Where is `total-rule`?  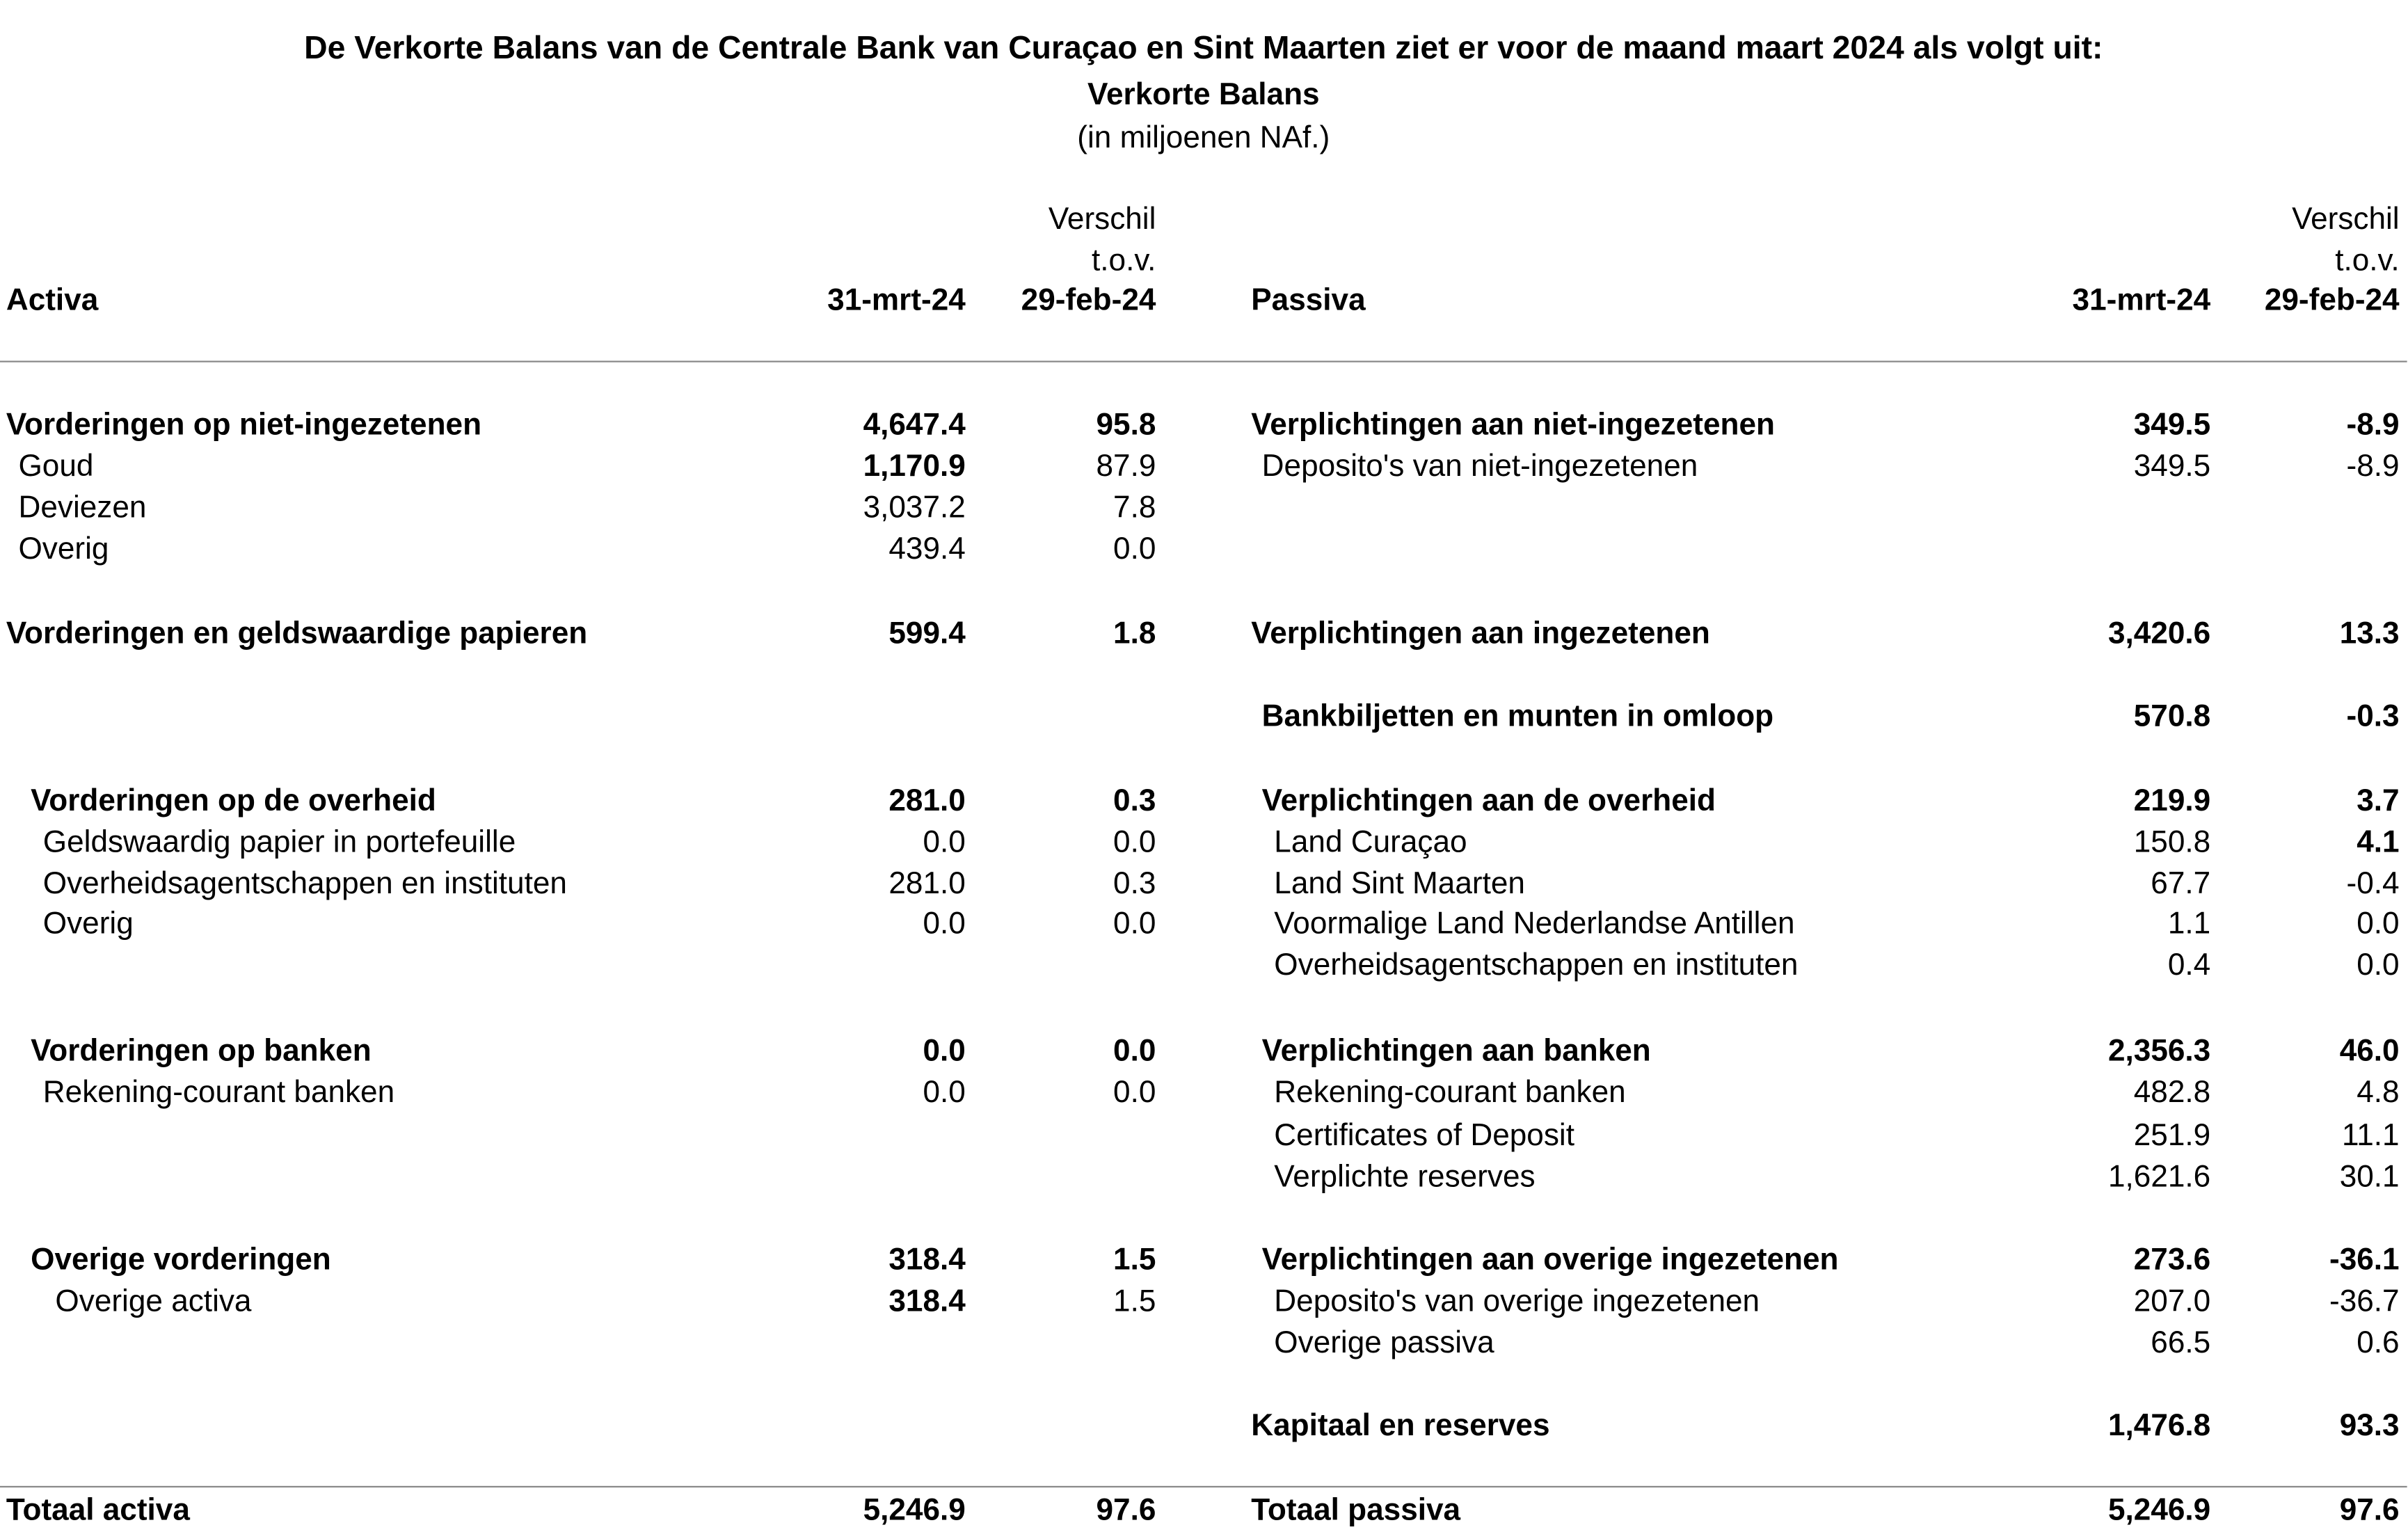
total-rule is located at coordinates (1203, 1486).